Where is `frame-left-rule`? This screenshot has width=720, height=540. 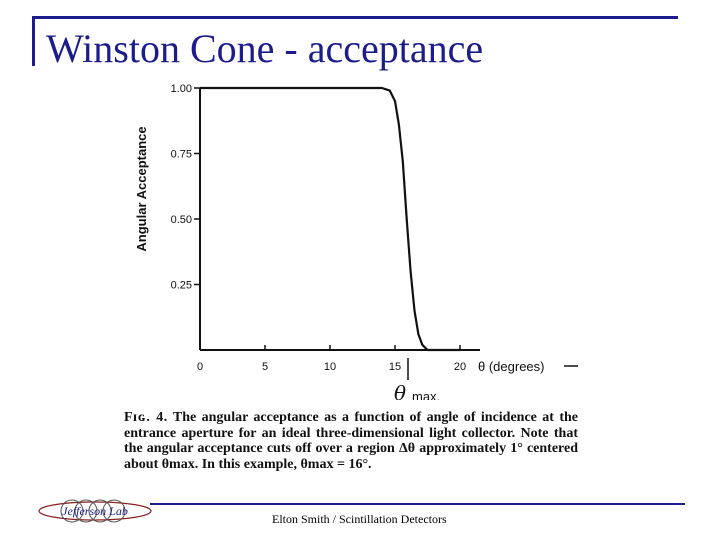 frame-left-rule is located at coordinates (33, 41).